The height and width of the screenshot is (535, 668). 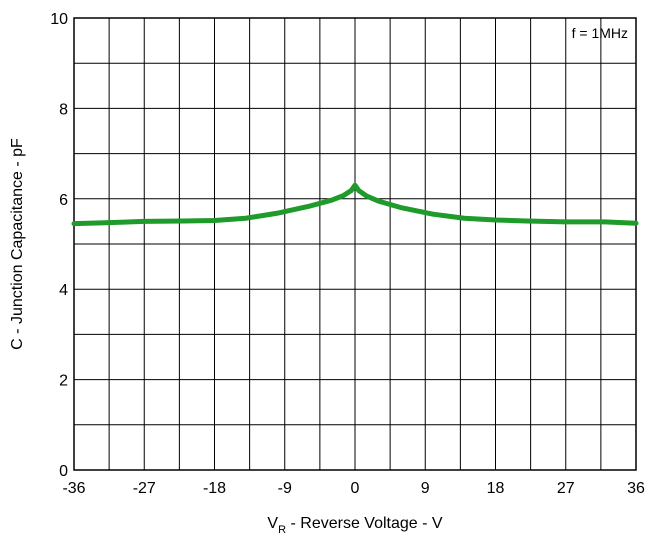 I want to click on y-tick-label: 10, so click(x=59, y=19).